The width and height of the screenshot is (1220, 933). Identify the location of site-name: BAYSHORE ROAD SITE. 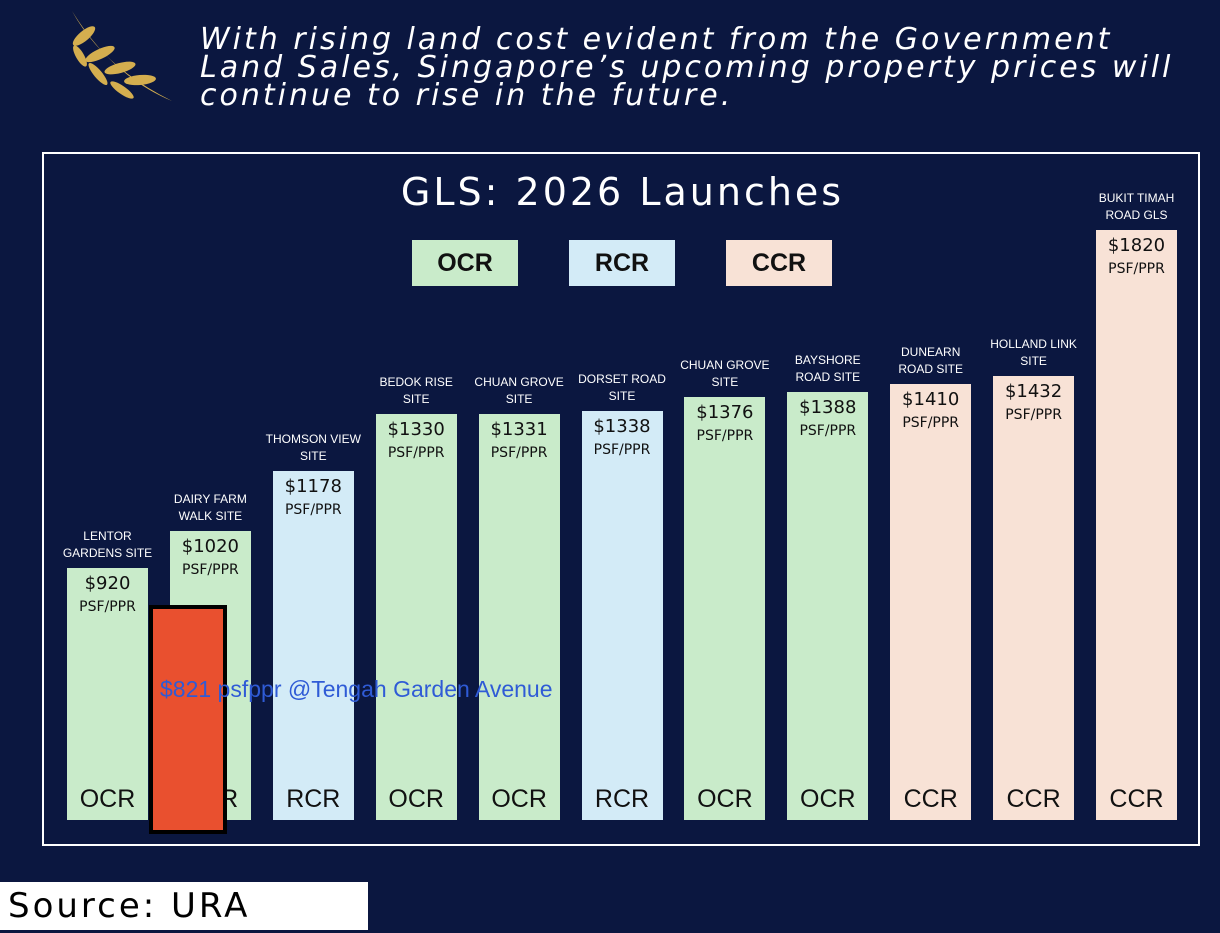
(827, 369).